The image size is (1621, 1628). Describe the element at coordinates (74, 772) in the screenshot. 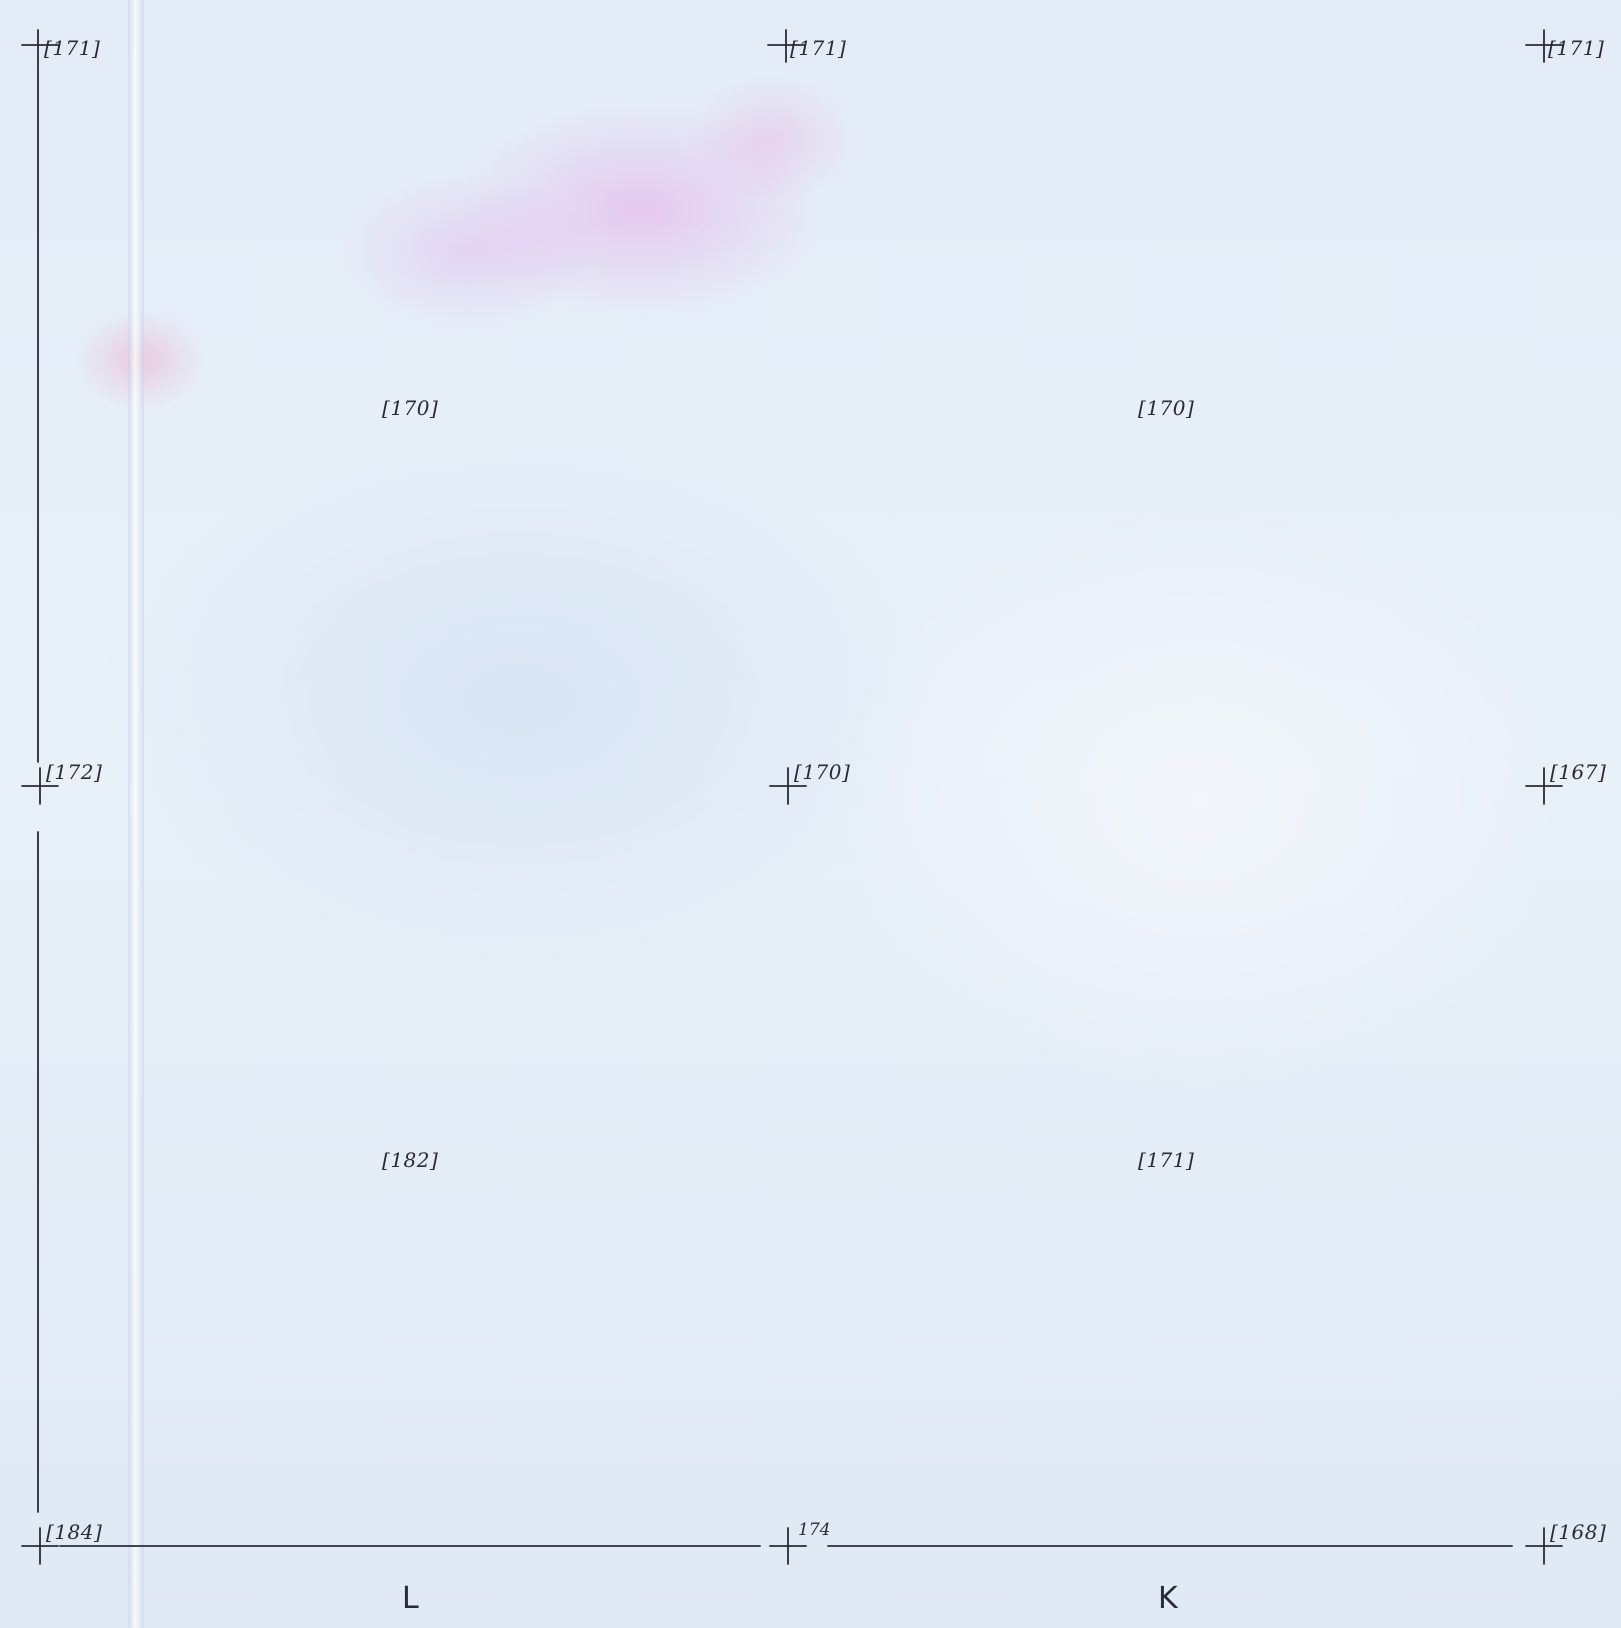

I see `spot-height-mid-left: 172` at that location.